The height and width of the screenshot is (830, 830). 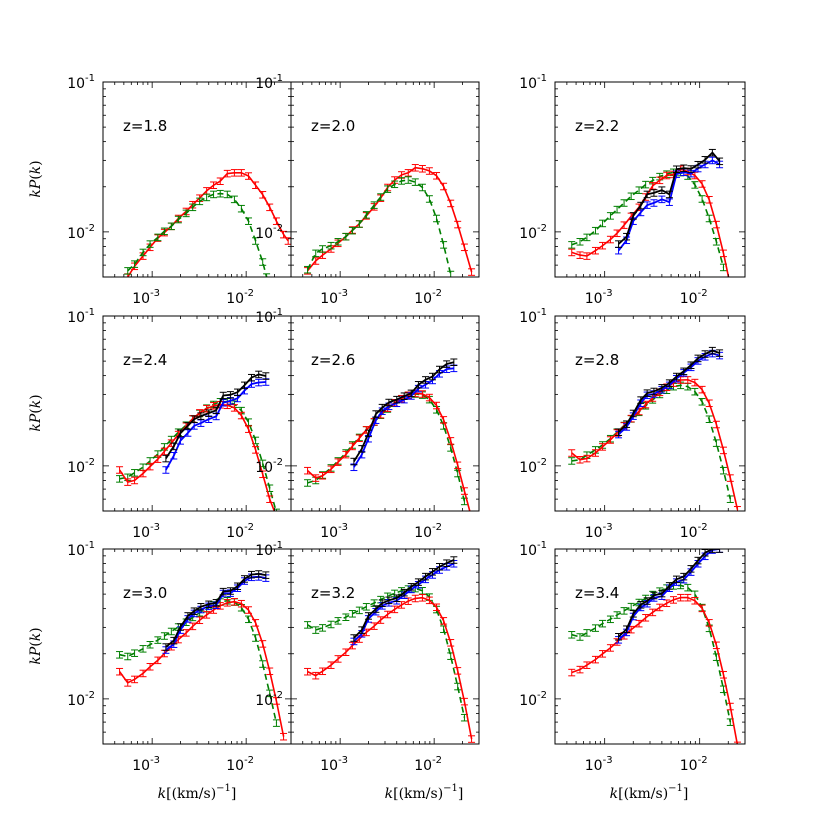 What do you see at coordinates (389, 794) in the screenshot?
I see `k-symbol: k` at bounding box center [389, 794].